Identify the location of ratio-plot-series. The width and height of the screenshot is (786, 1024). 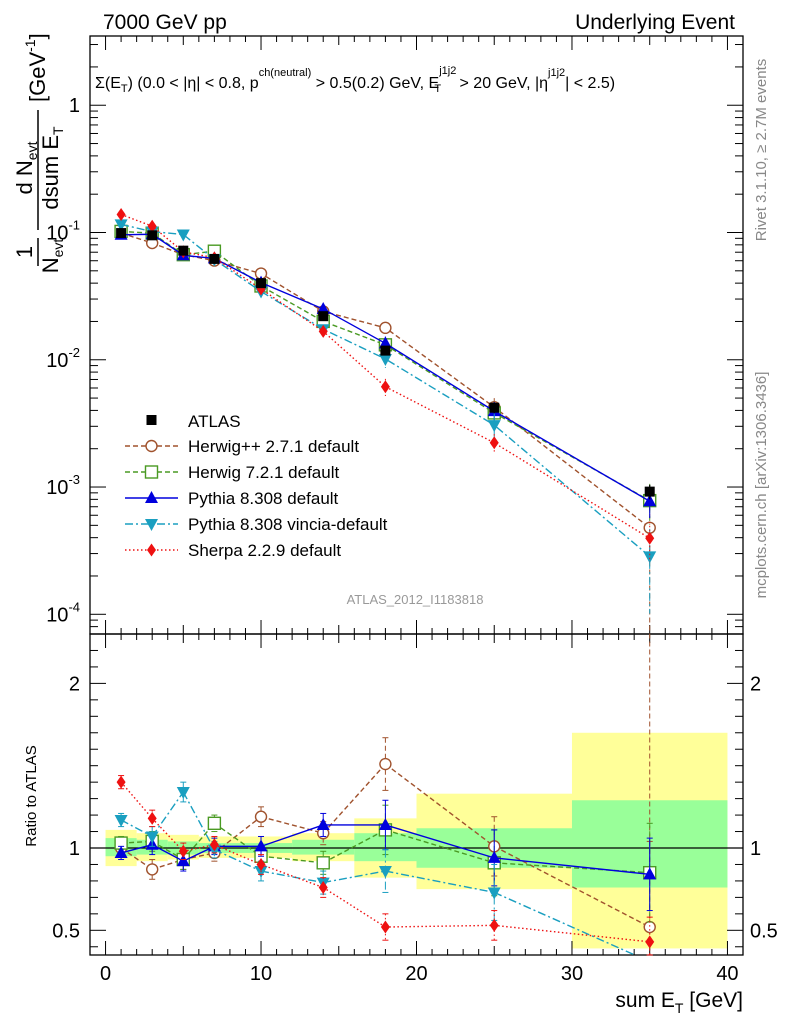
(385, 846).